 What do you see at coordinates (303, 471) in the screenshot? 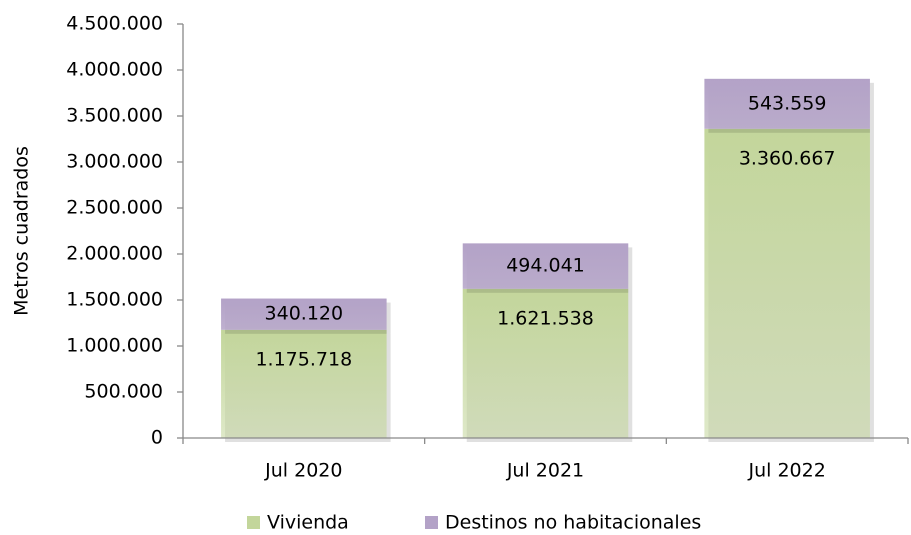
I see `x-tick-label: Jul 2020` at bounding box center [303, 471].